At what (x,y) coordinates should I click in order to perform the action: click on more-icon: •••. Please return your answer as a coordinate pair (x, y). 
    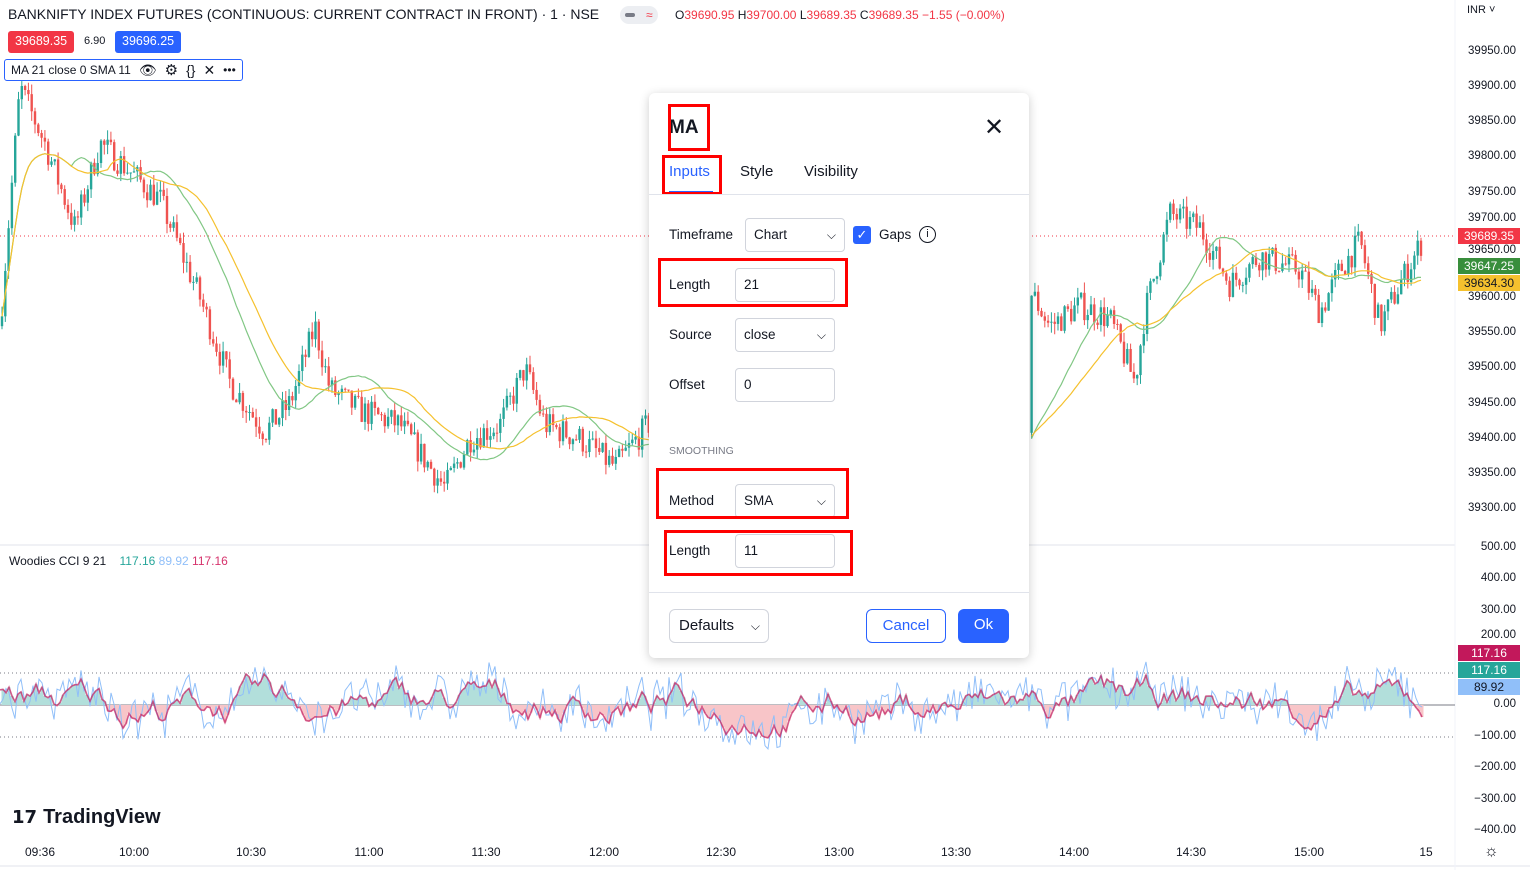
    Looking at the image, I should click on (229, 70).